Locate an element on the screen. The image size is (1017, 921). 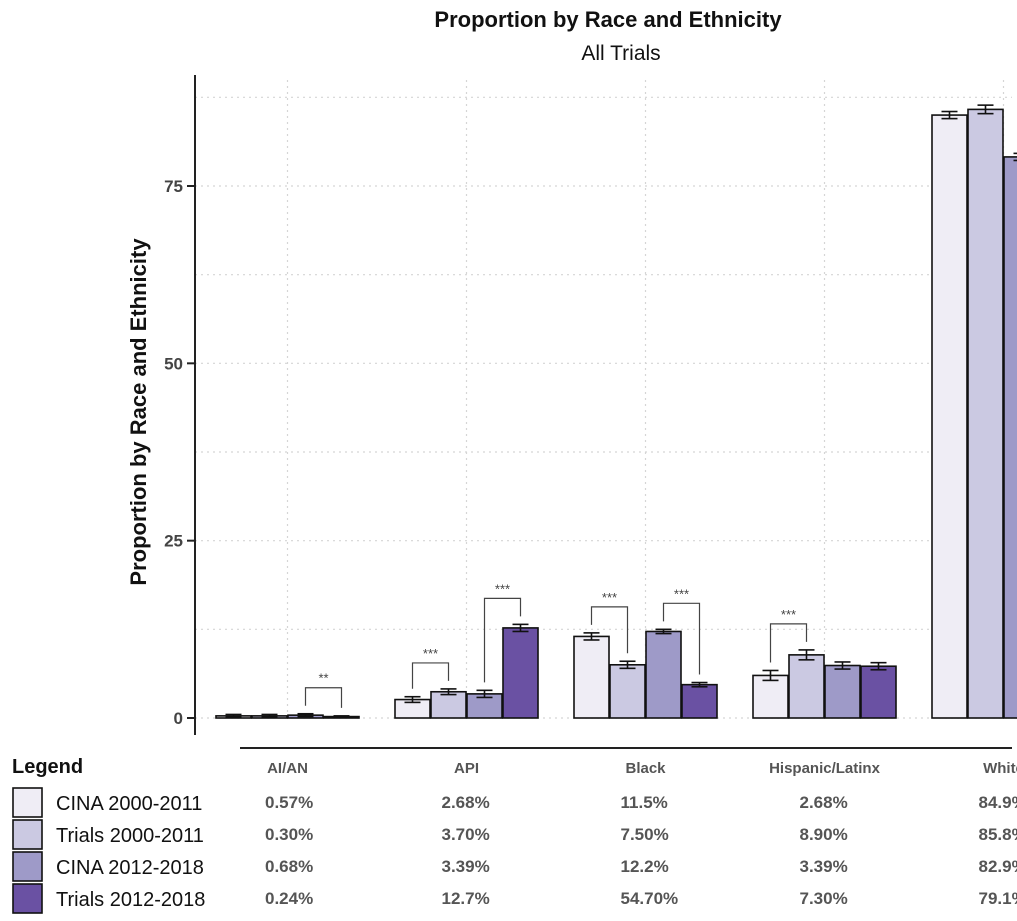
table-cell: 7.50% is located at coordinates (645, 834).